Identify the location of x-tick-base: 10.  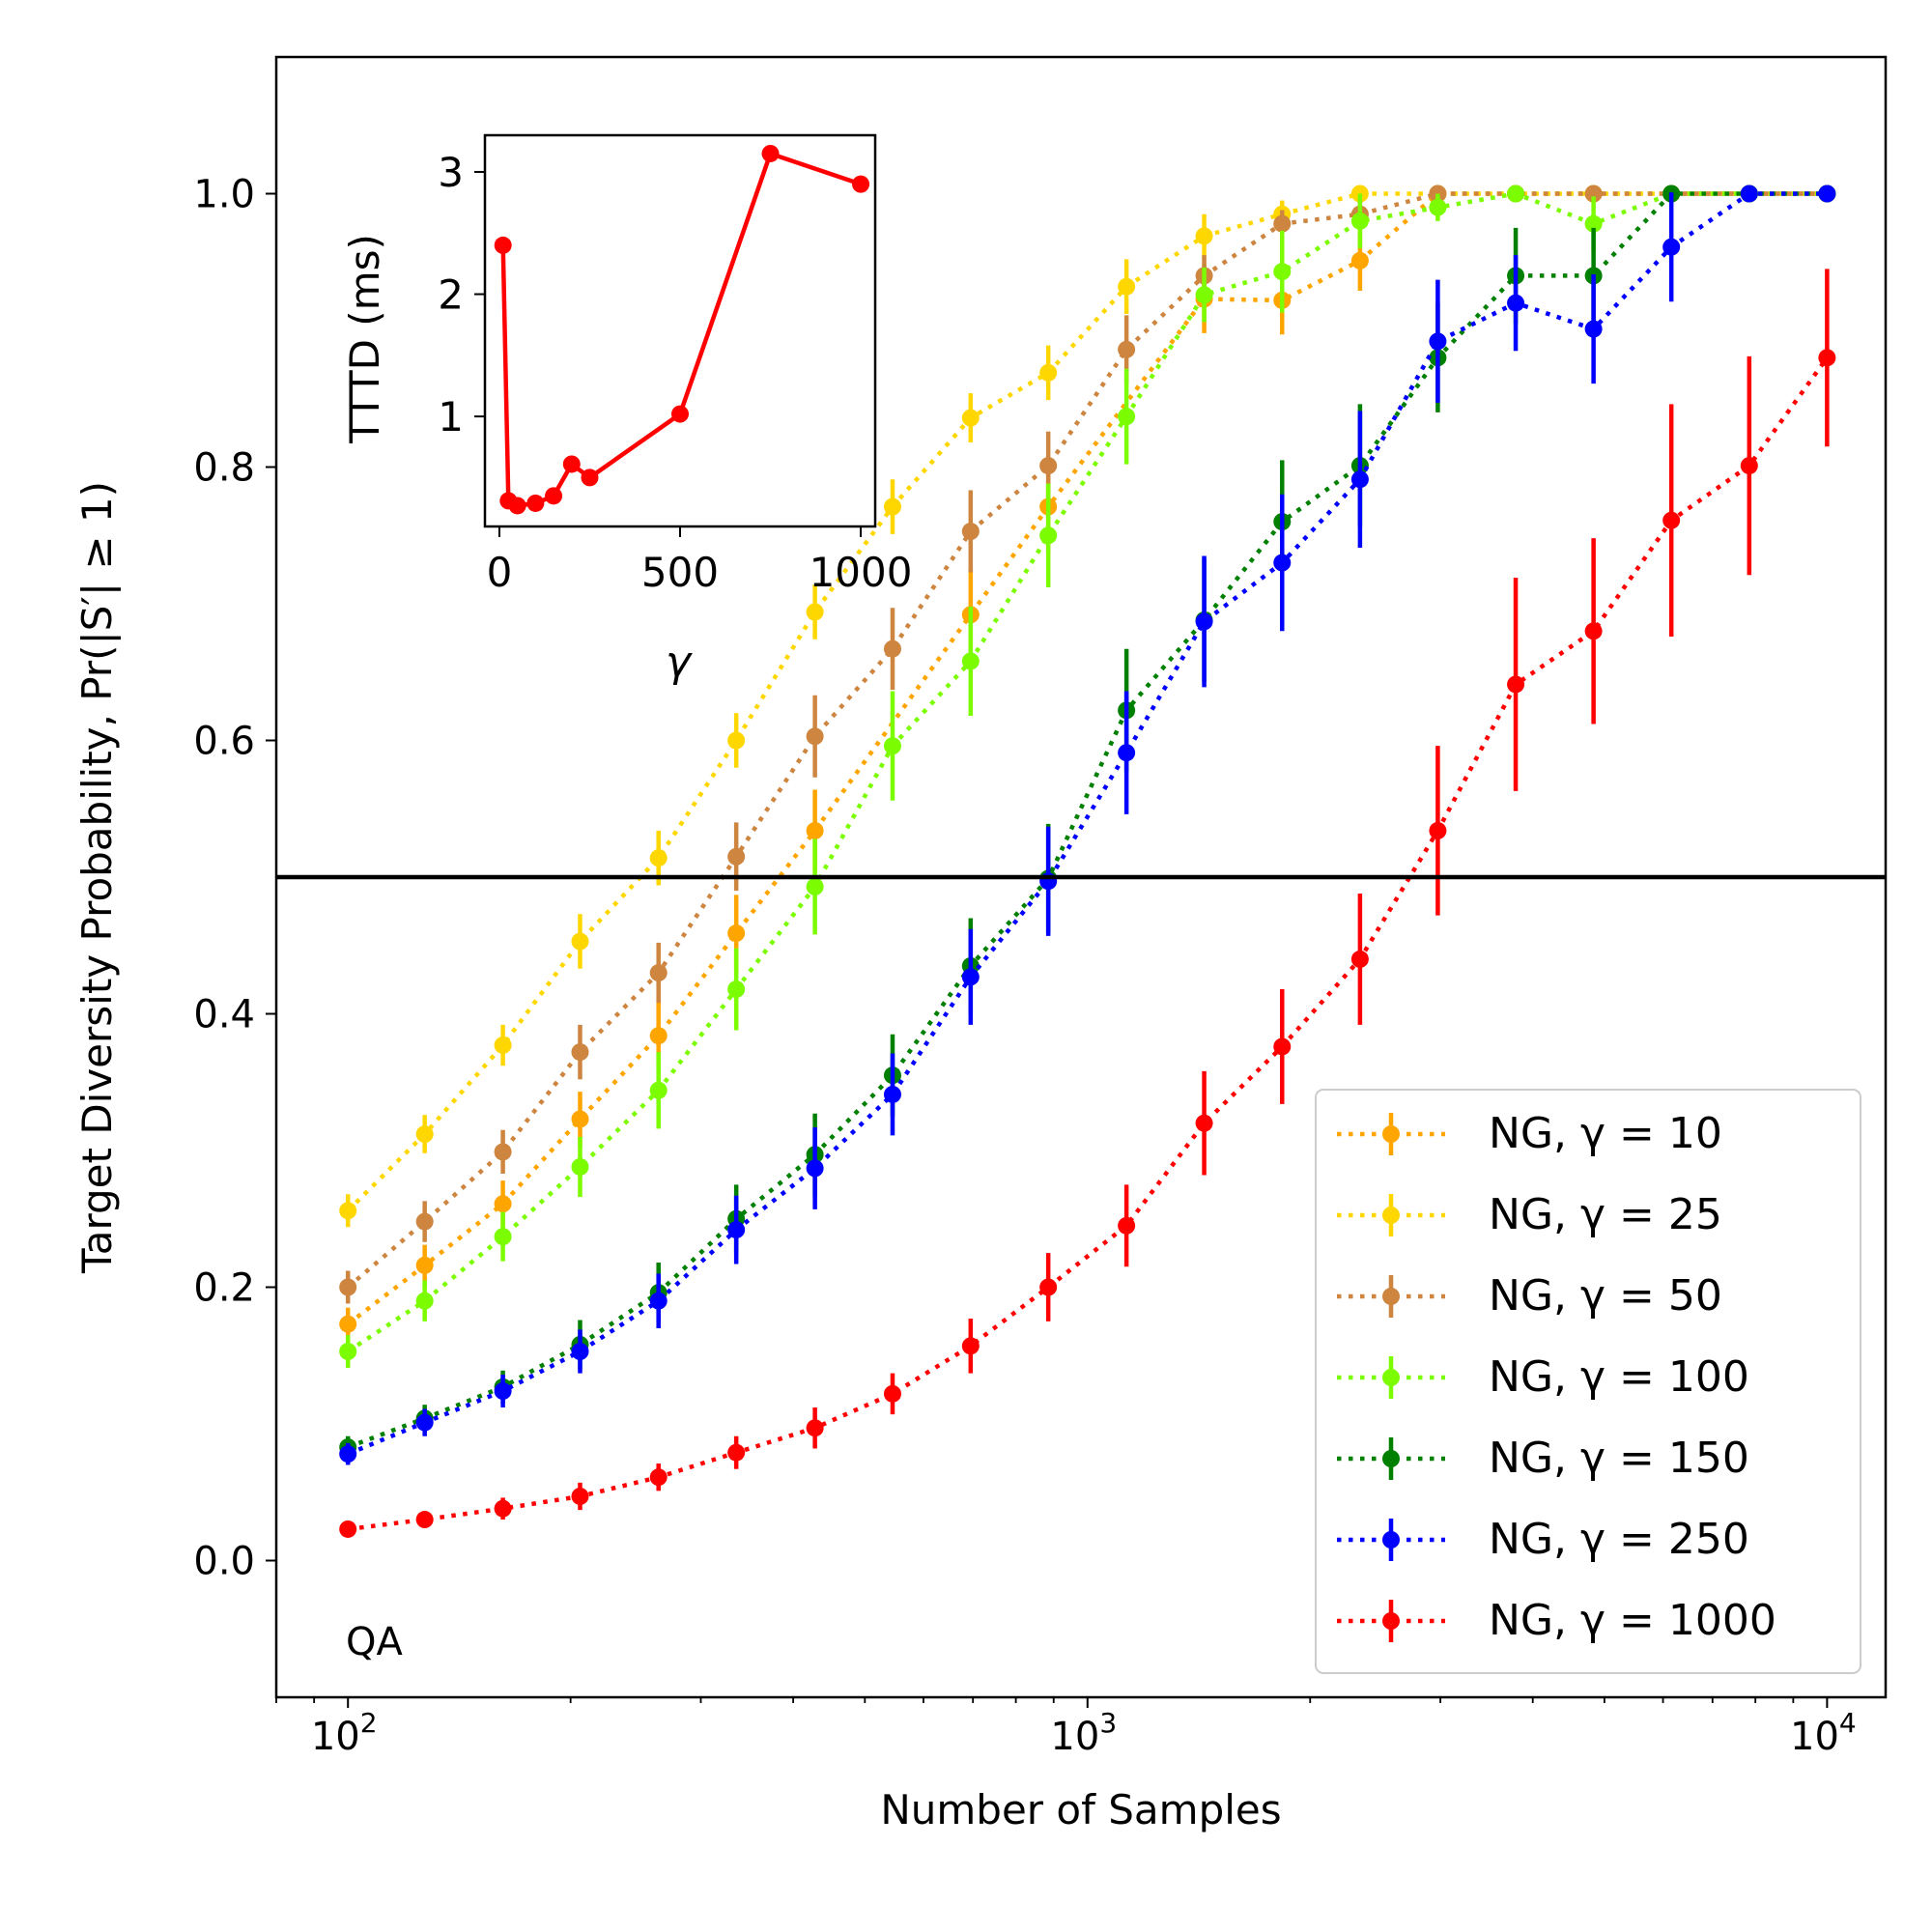
(1074, 1737).